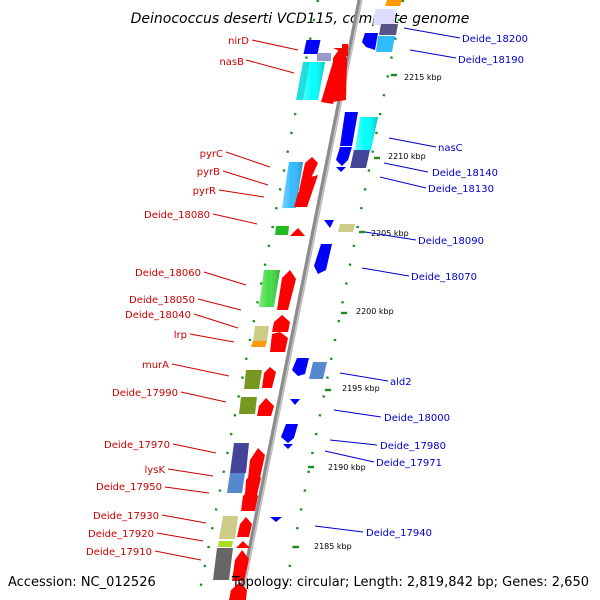  Describe the element at coordinates (375, 311) in the screenshot. I see `tick-label: 2200 kbp` at that location.